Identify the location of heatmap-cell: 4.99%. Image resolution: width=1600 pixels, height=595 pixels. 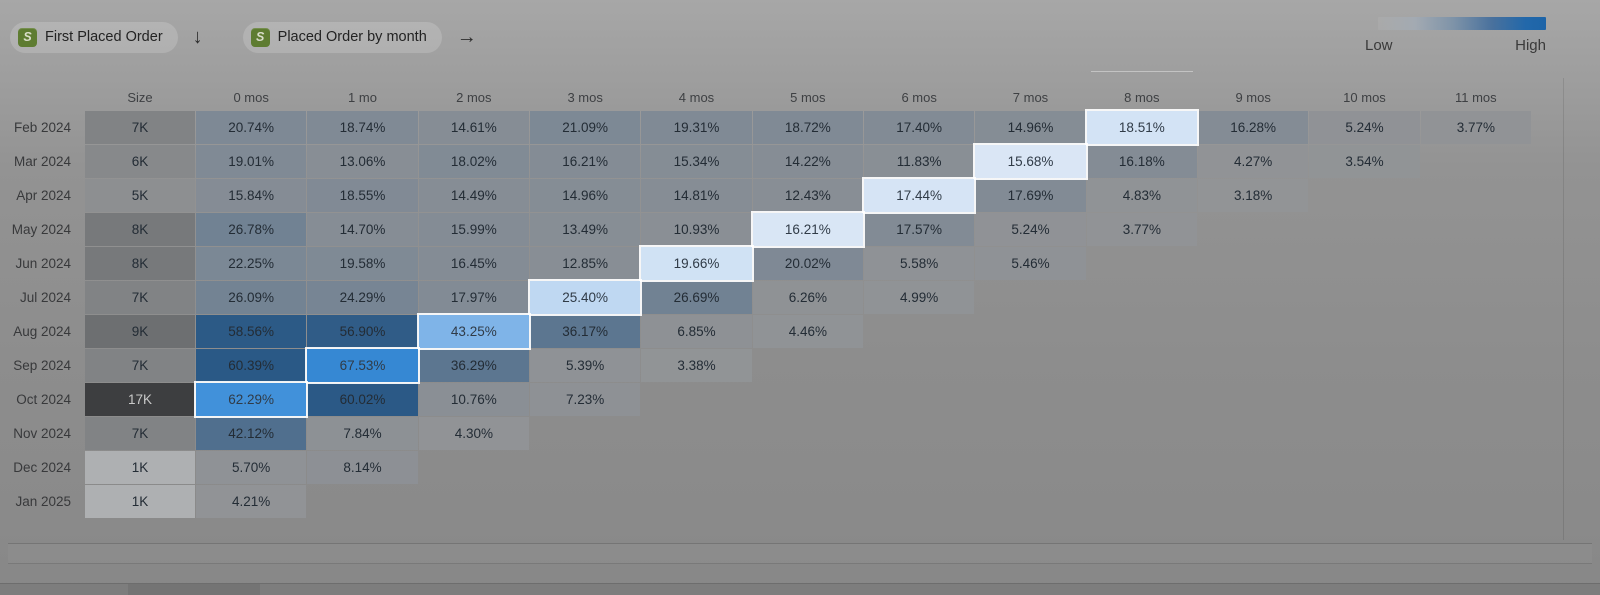
(919, 297).